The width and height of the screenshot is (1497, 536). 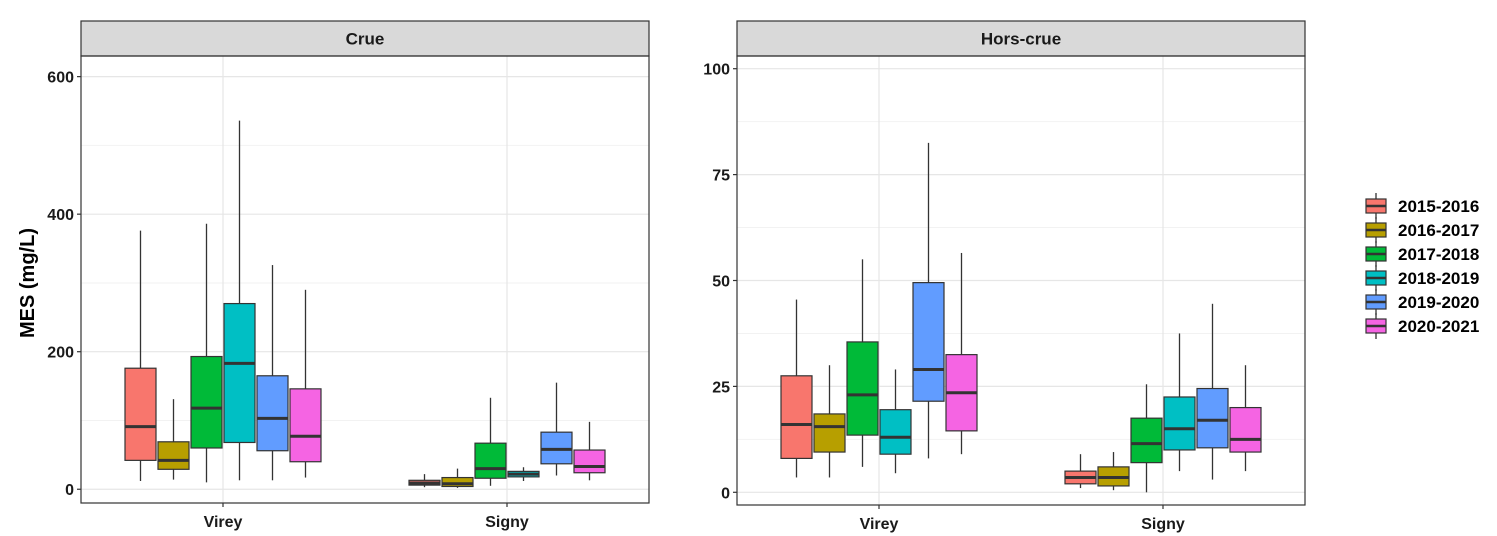 What do you see at coordinates (1438, 278) in the screenshot?
I see `legend-label: 2018-2019` at bounding box center [1438, 278].